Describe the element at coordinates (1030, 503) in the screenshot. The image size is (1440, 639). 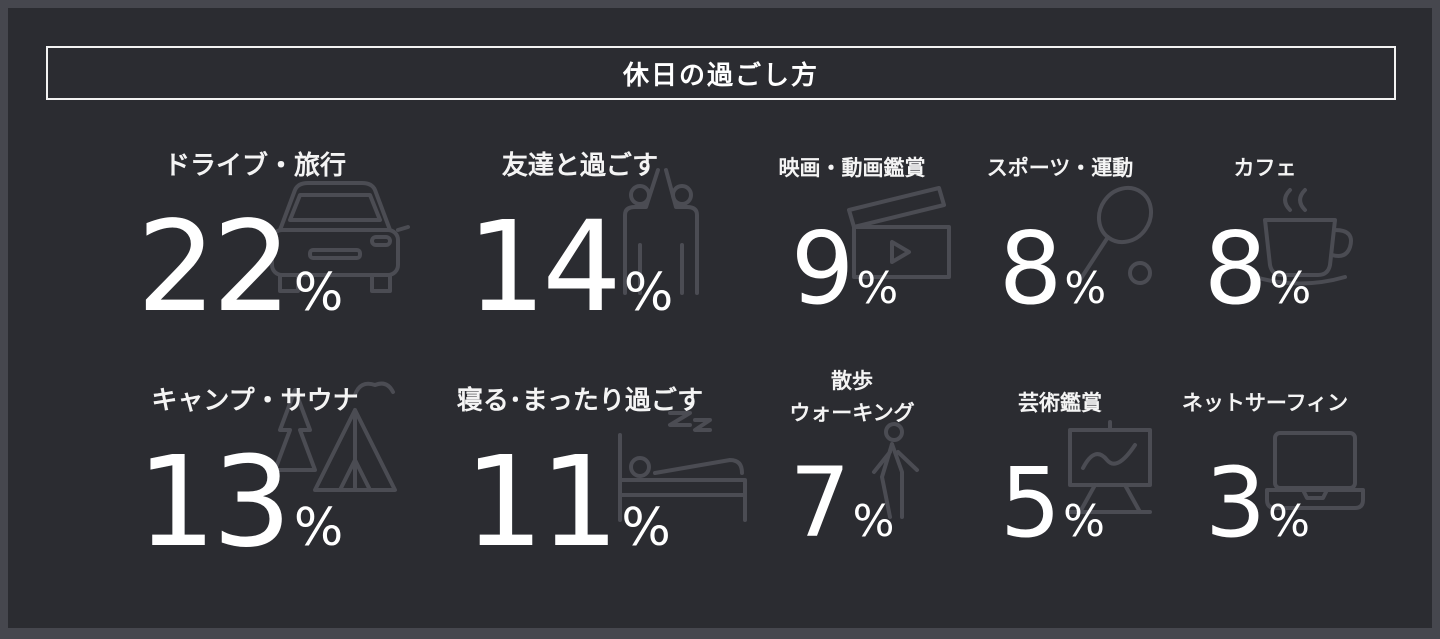
I see `stat-number: 5` at that location.